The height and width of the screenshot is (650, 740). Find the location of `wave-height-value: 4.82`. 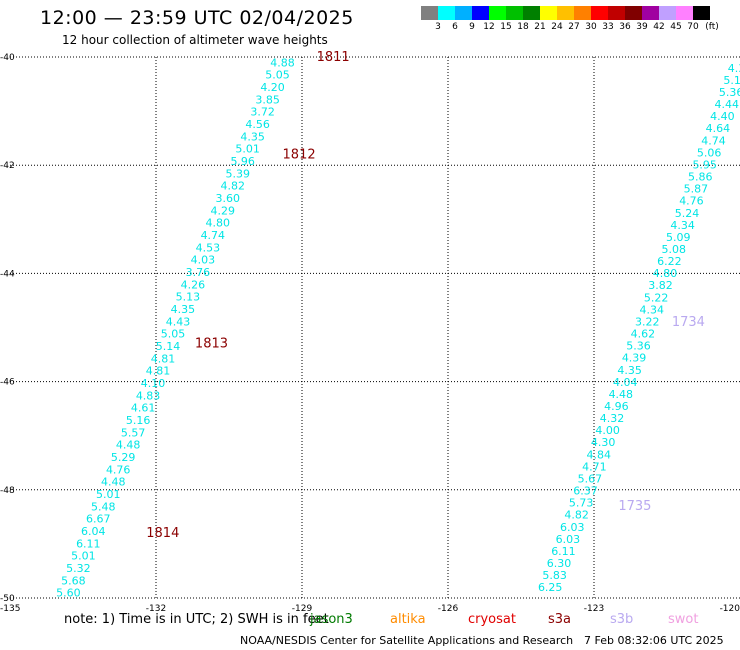

wave-height-value: 4.82 is located at coordinates (232, 186).